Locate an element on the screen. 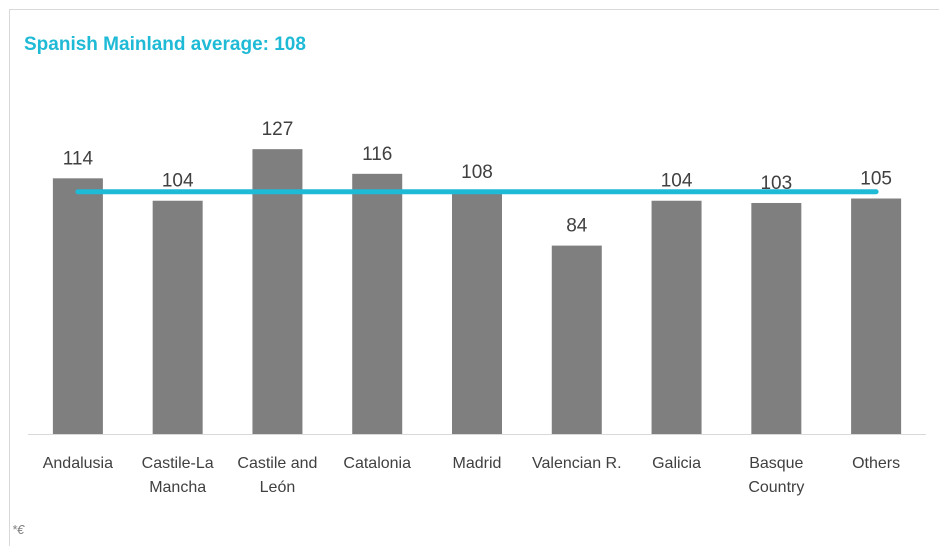 The height and width of the screenshot is (546, 939). x-tick-label: Catalonia is located at coordinates (377, 463).